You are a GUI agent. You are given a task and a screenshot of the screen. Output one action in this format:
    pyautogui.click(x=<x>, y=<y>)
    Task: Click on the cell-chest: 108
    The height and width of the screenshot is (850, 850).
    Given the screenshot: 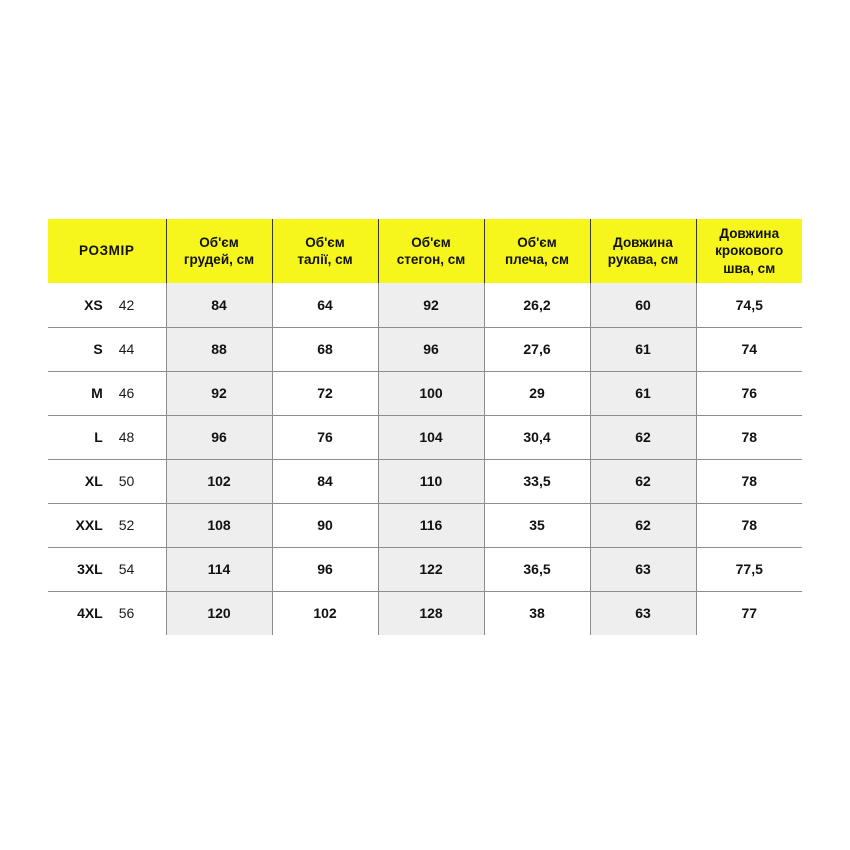 What is the action you would take?
    pyautogui.click(x=219, y=524)
    